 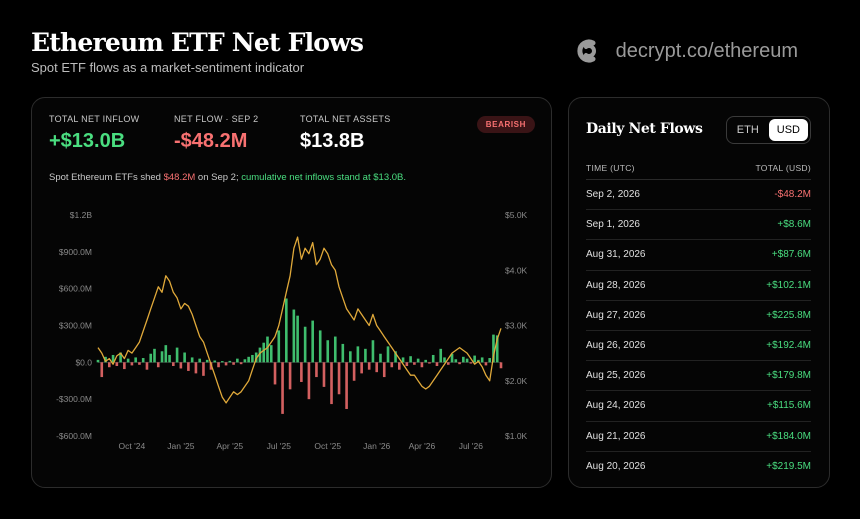 I want to click on stat-label: TOTAL NET ASSETS, so click(x=345, y=119).